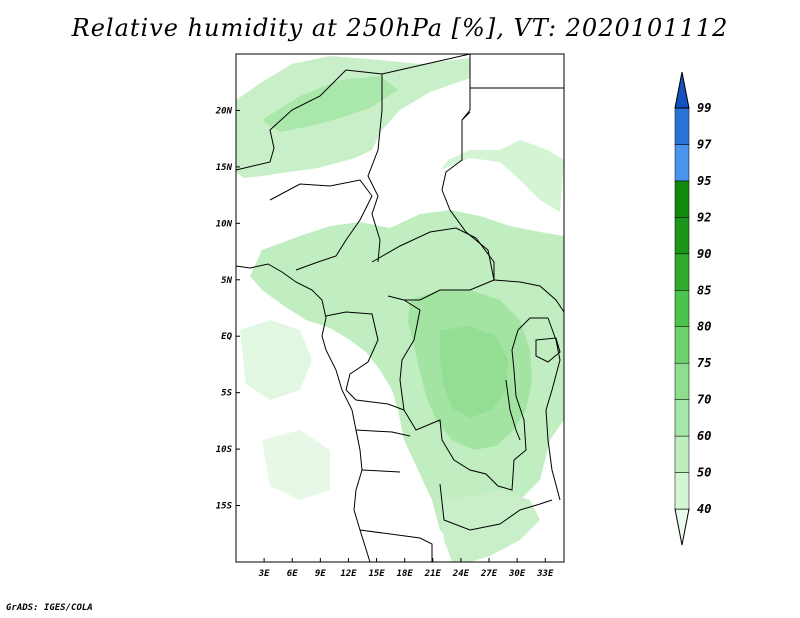 The width and height of the screenshot is (800, 618). What do you see at coordinates (704, 327) in the screenshot?
I see `colorbar-label: 80` at bounding box center [704, 327].